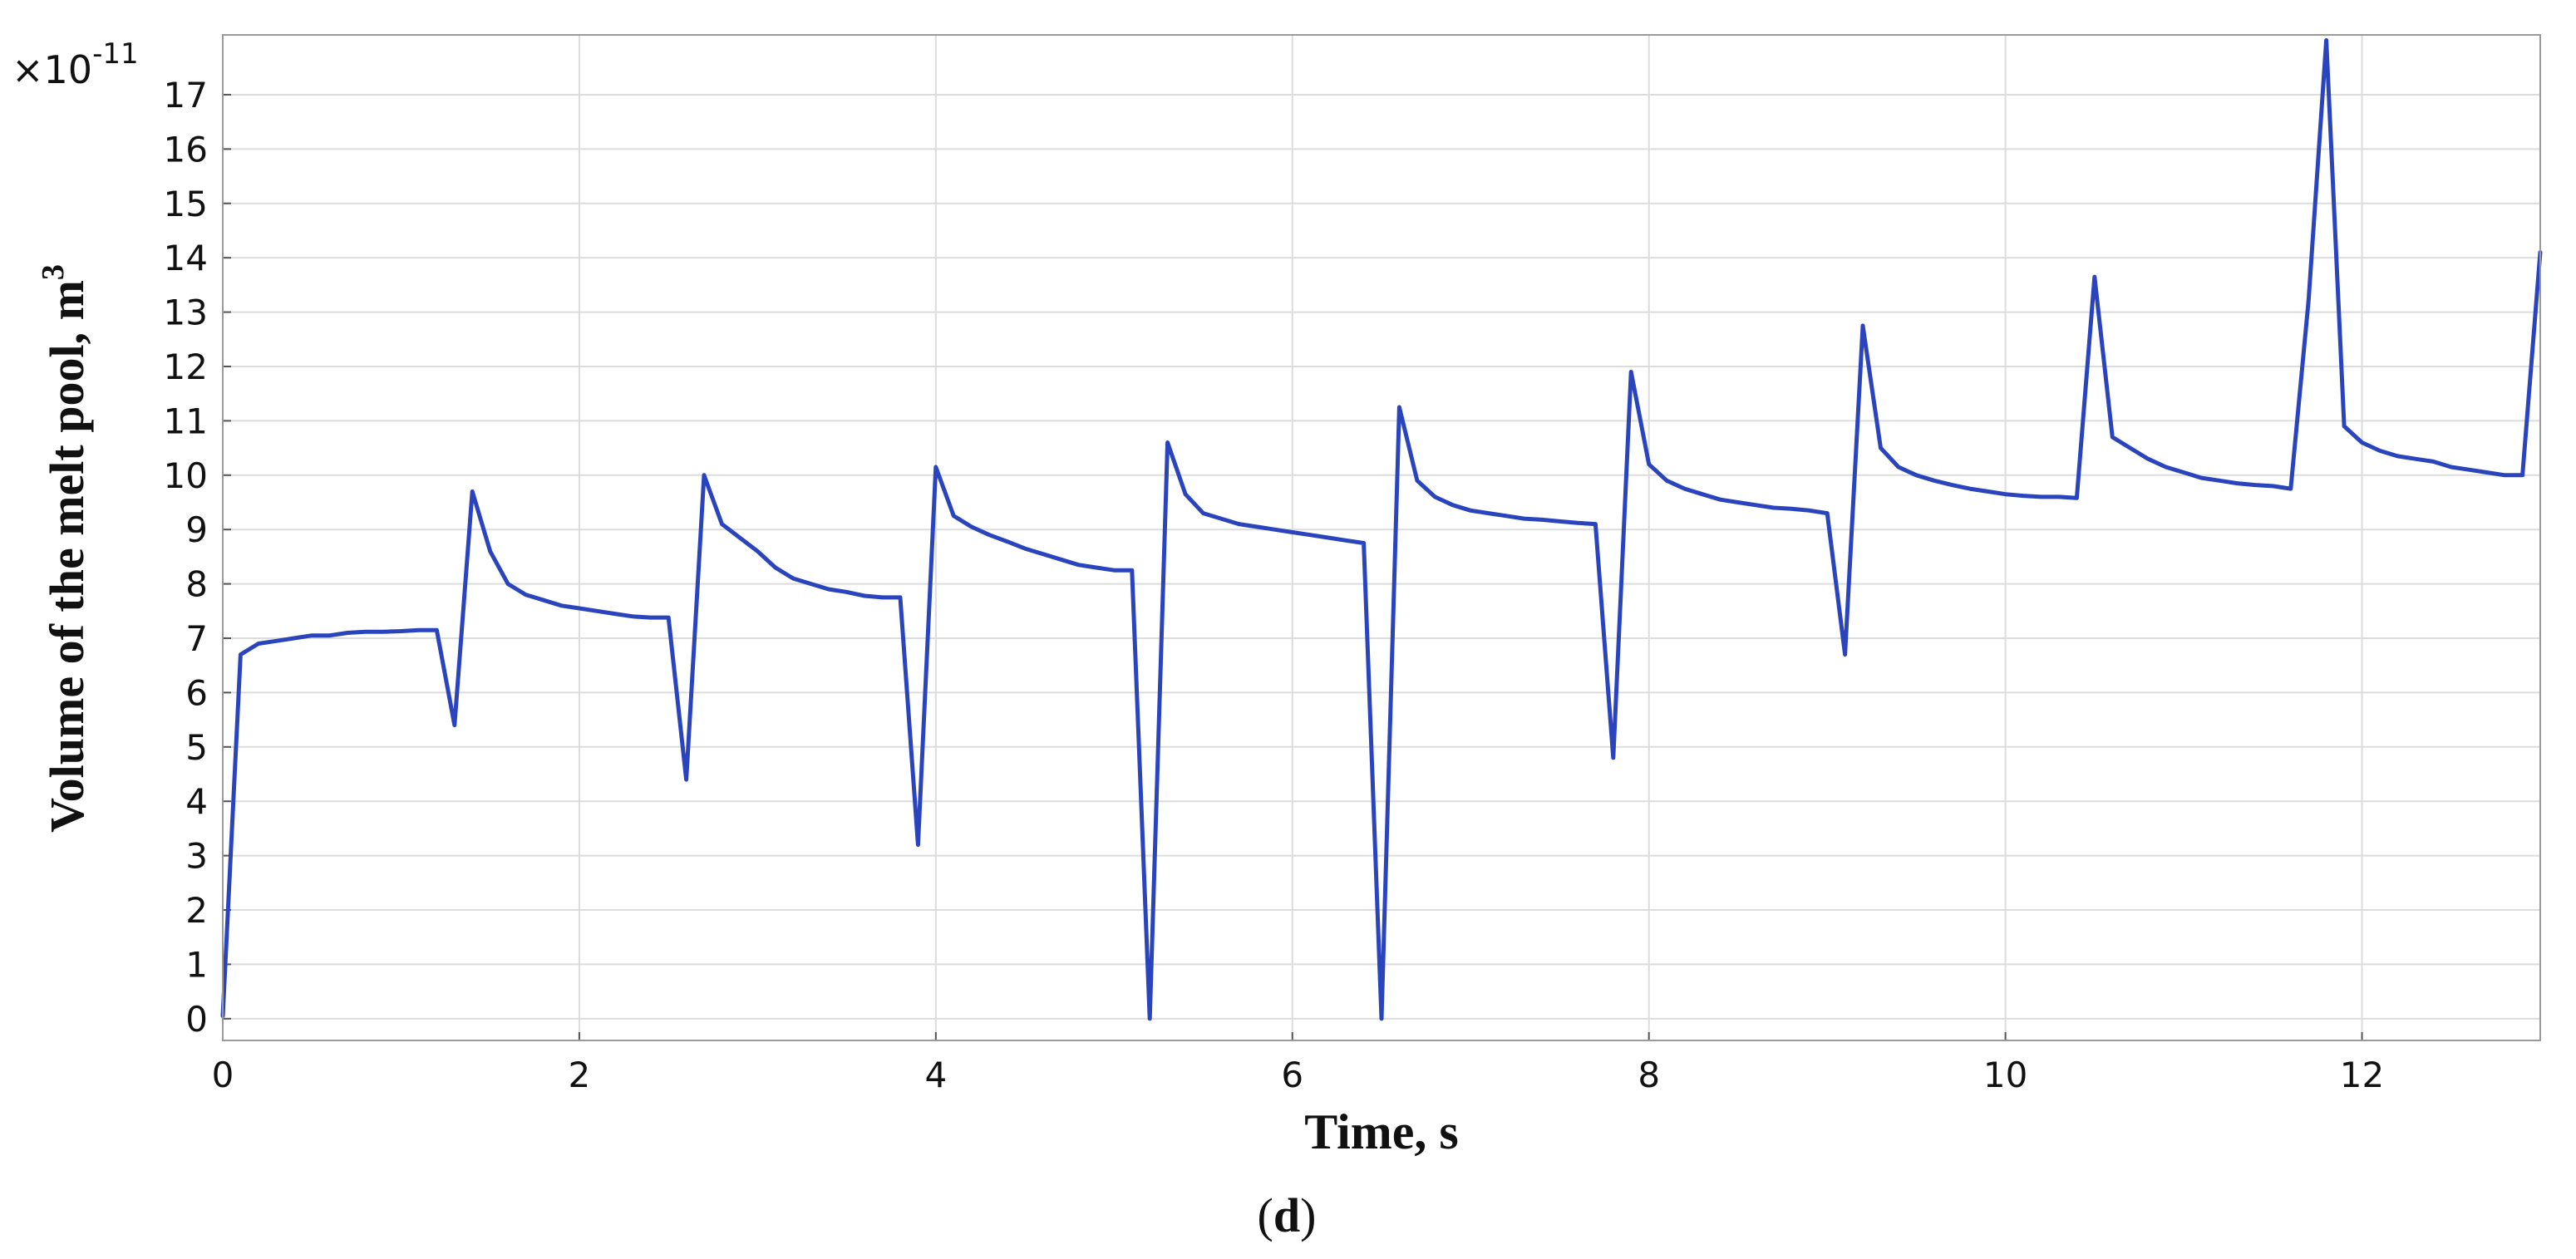 This screenshot has height=1259, width=2576. What do you see at coordinates (1649, 1075) in the screenshot?
I see `x-tick-label: 8` at bounding box center [1649, 1075].